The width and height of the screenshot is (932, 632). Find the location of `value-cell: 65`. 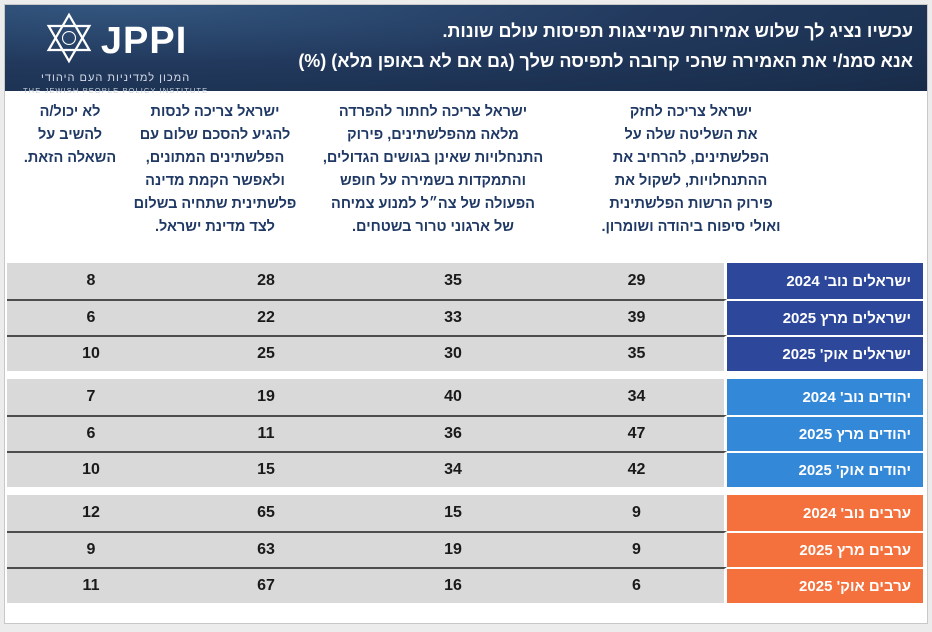

value-cell: 65 is located at coordinates (266, 513).